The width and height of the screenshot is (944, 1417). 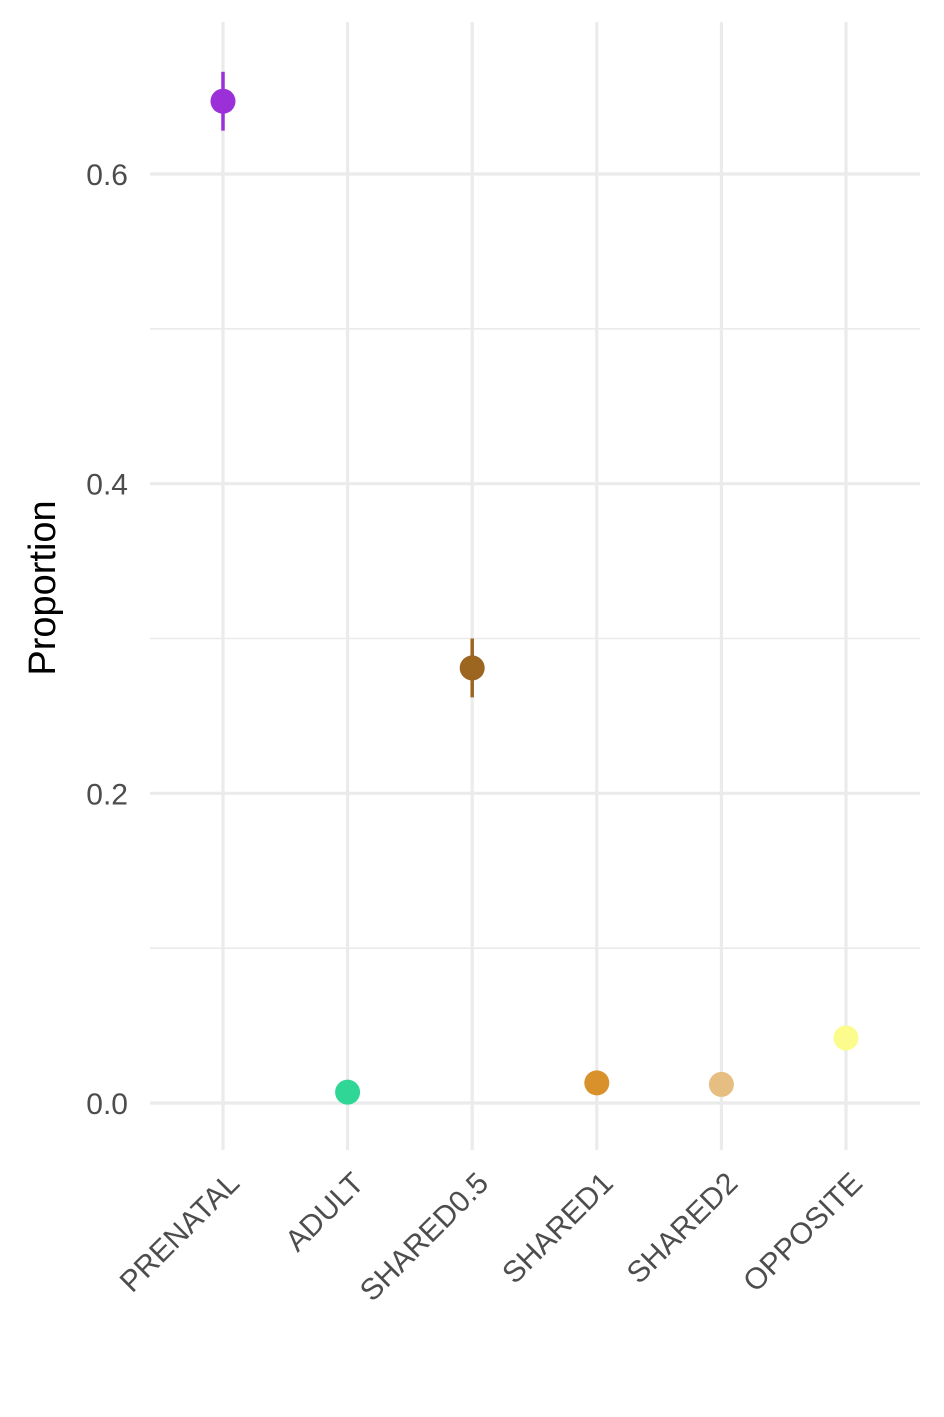 What do you see at coordinates (107, 485) in the screenshot?
I see `y-tick-label: 0.4` at bounding box center [107, 485].